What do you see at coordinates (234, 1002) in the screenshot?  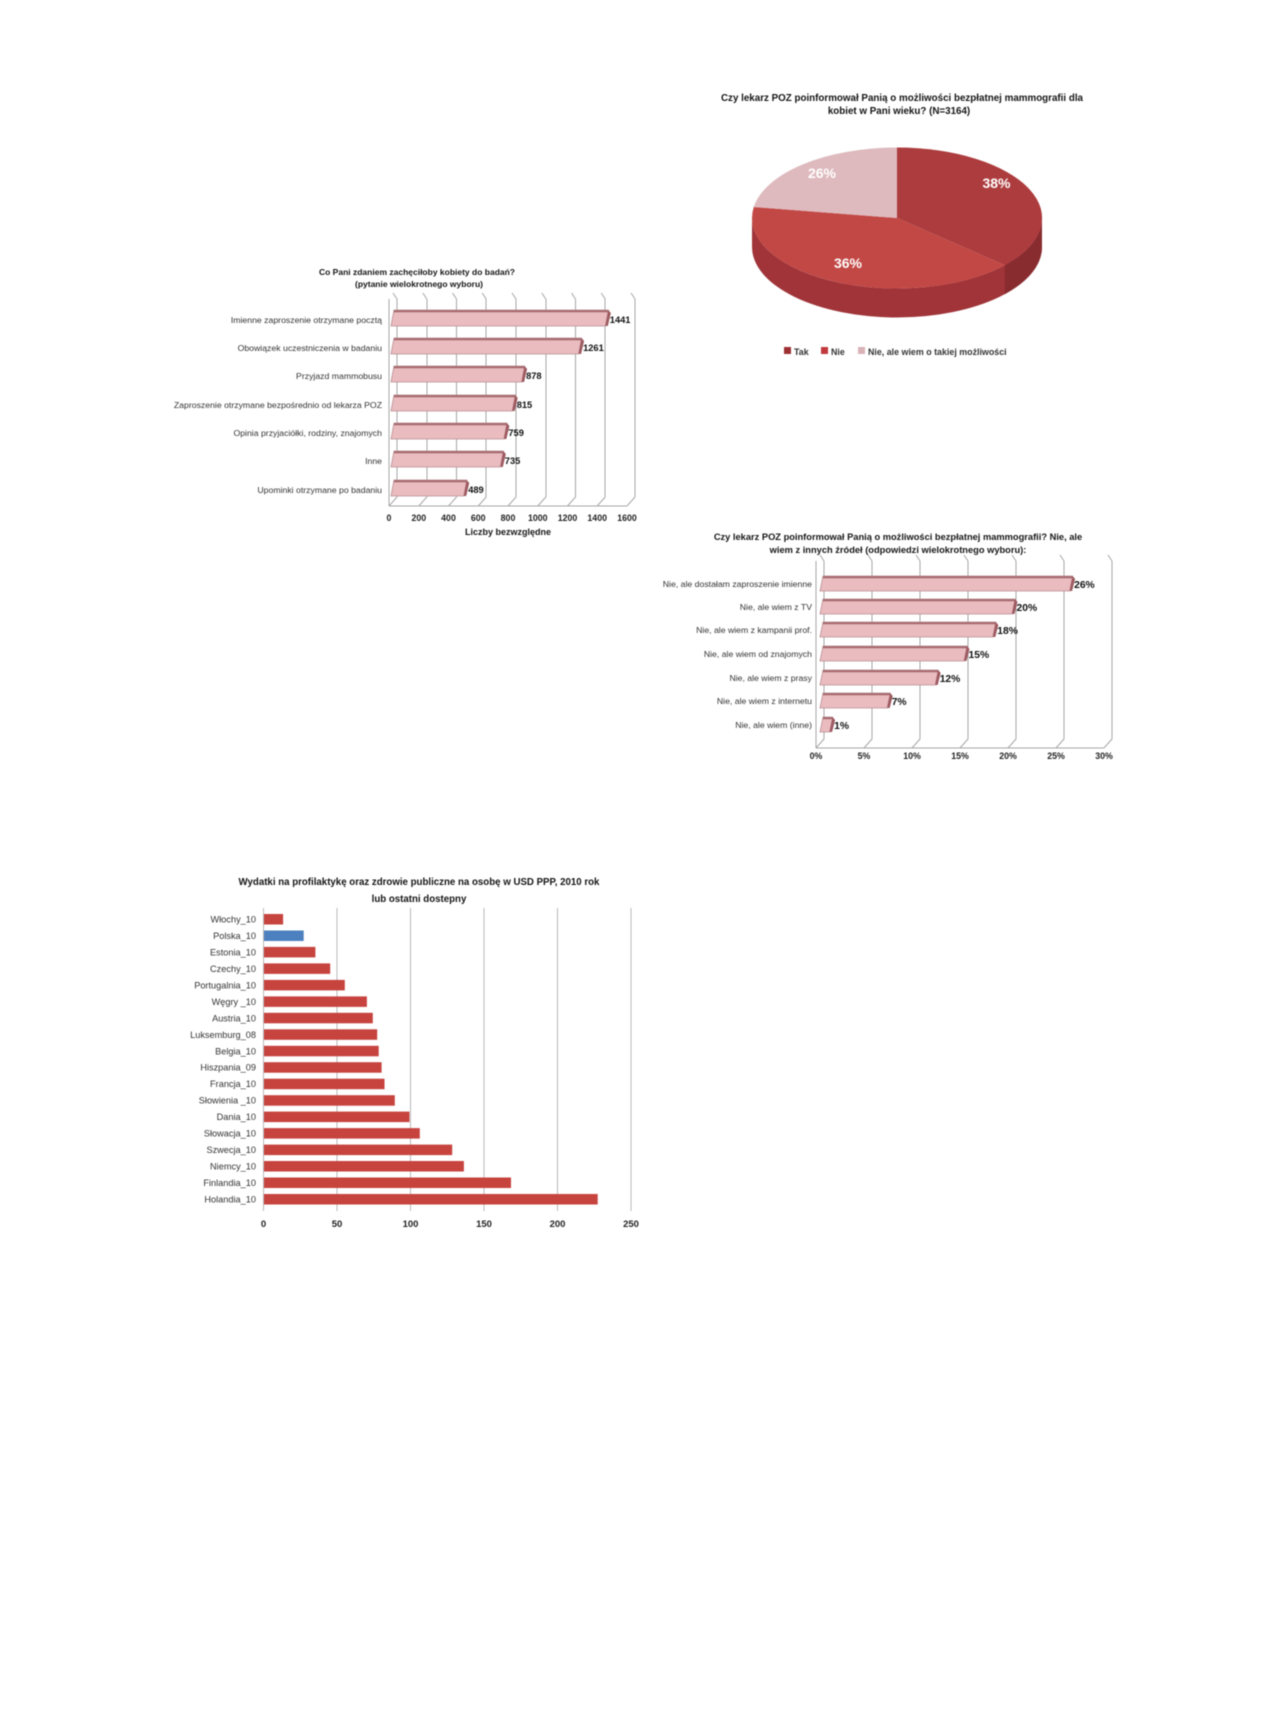 I see `svg-text: Węgry _10` at bounding box center [234, 1002].